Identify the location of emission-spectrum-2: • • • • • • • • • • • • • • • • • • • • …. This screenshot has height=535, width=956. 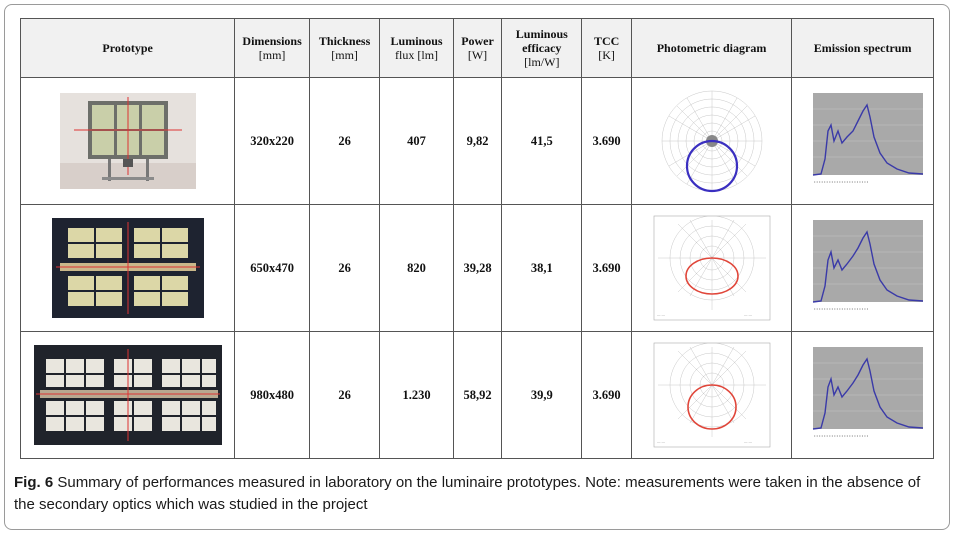
(862, 268).